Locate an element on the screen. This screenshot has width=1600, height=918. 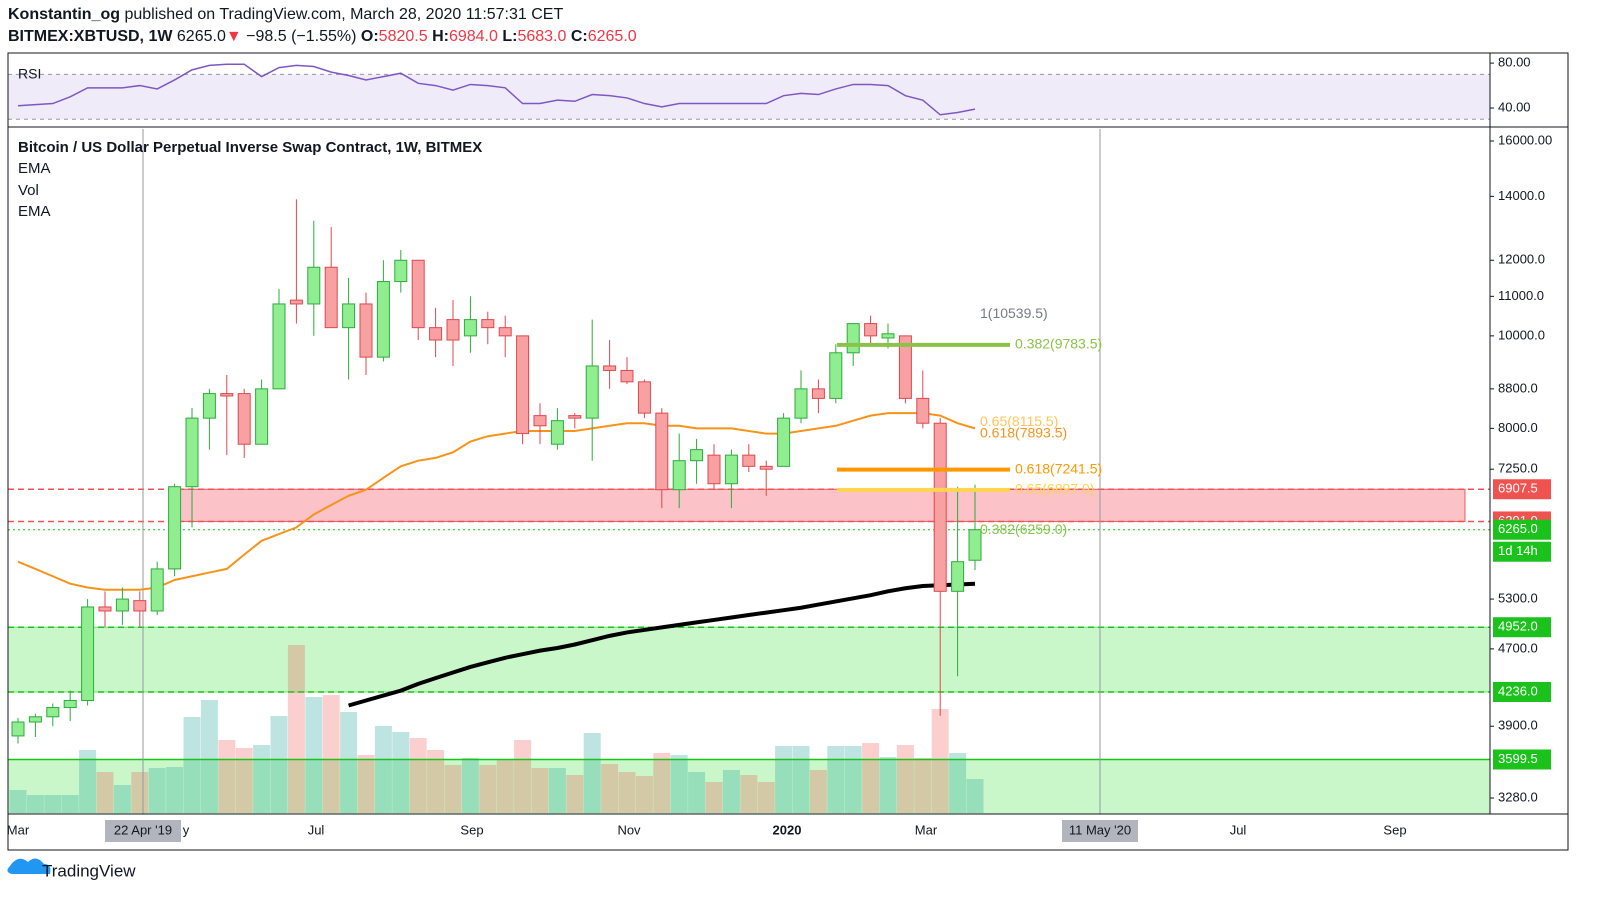
fib-label: 0.618(7893.5) is located at coordinates (1023, 433).